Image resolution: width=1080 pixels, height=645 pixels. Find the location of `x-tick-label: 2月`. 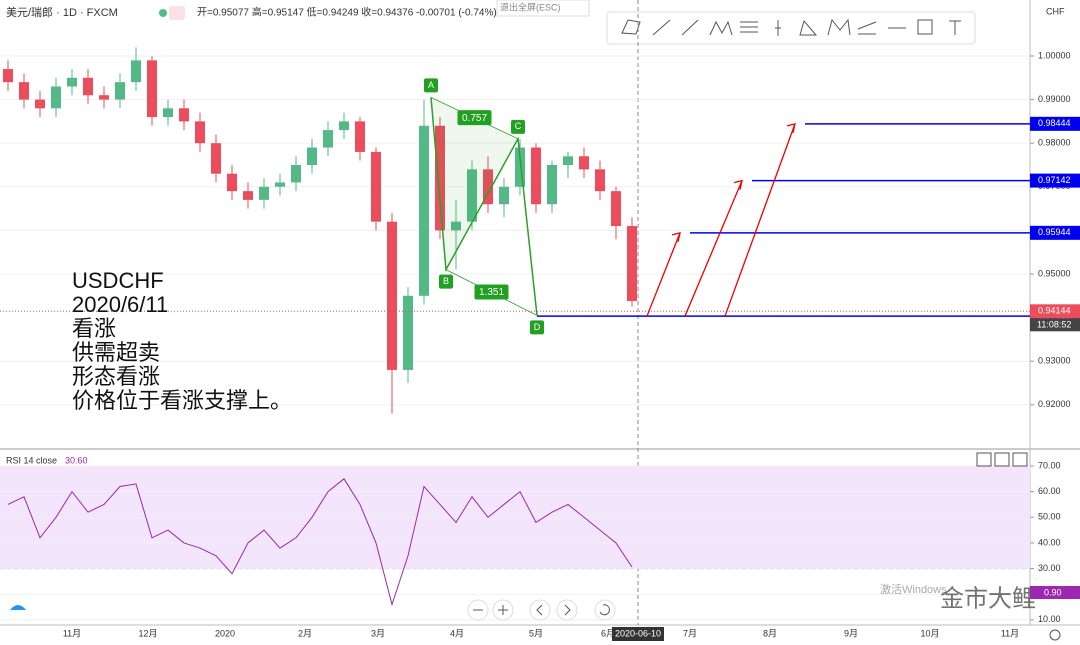

x-tick-label: 2月 is located at coordinates (305, 633).